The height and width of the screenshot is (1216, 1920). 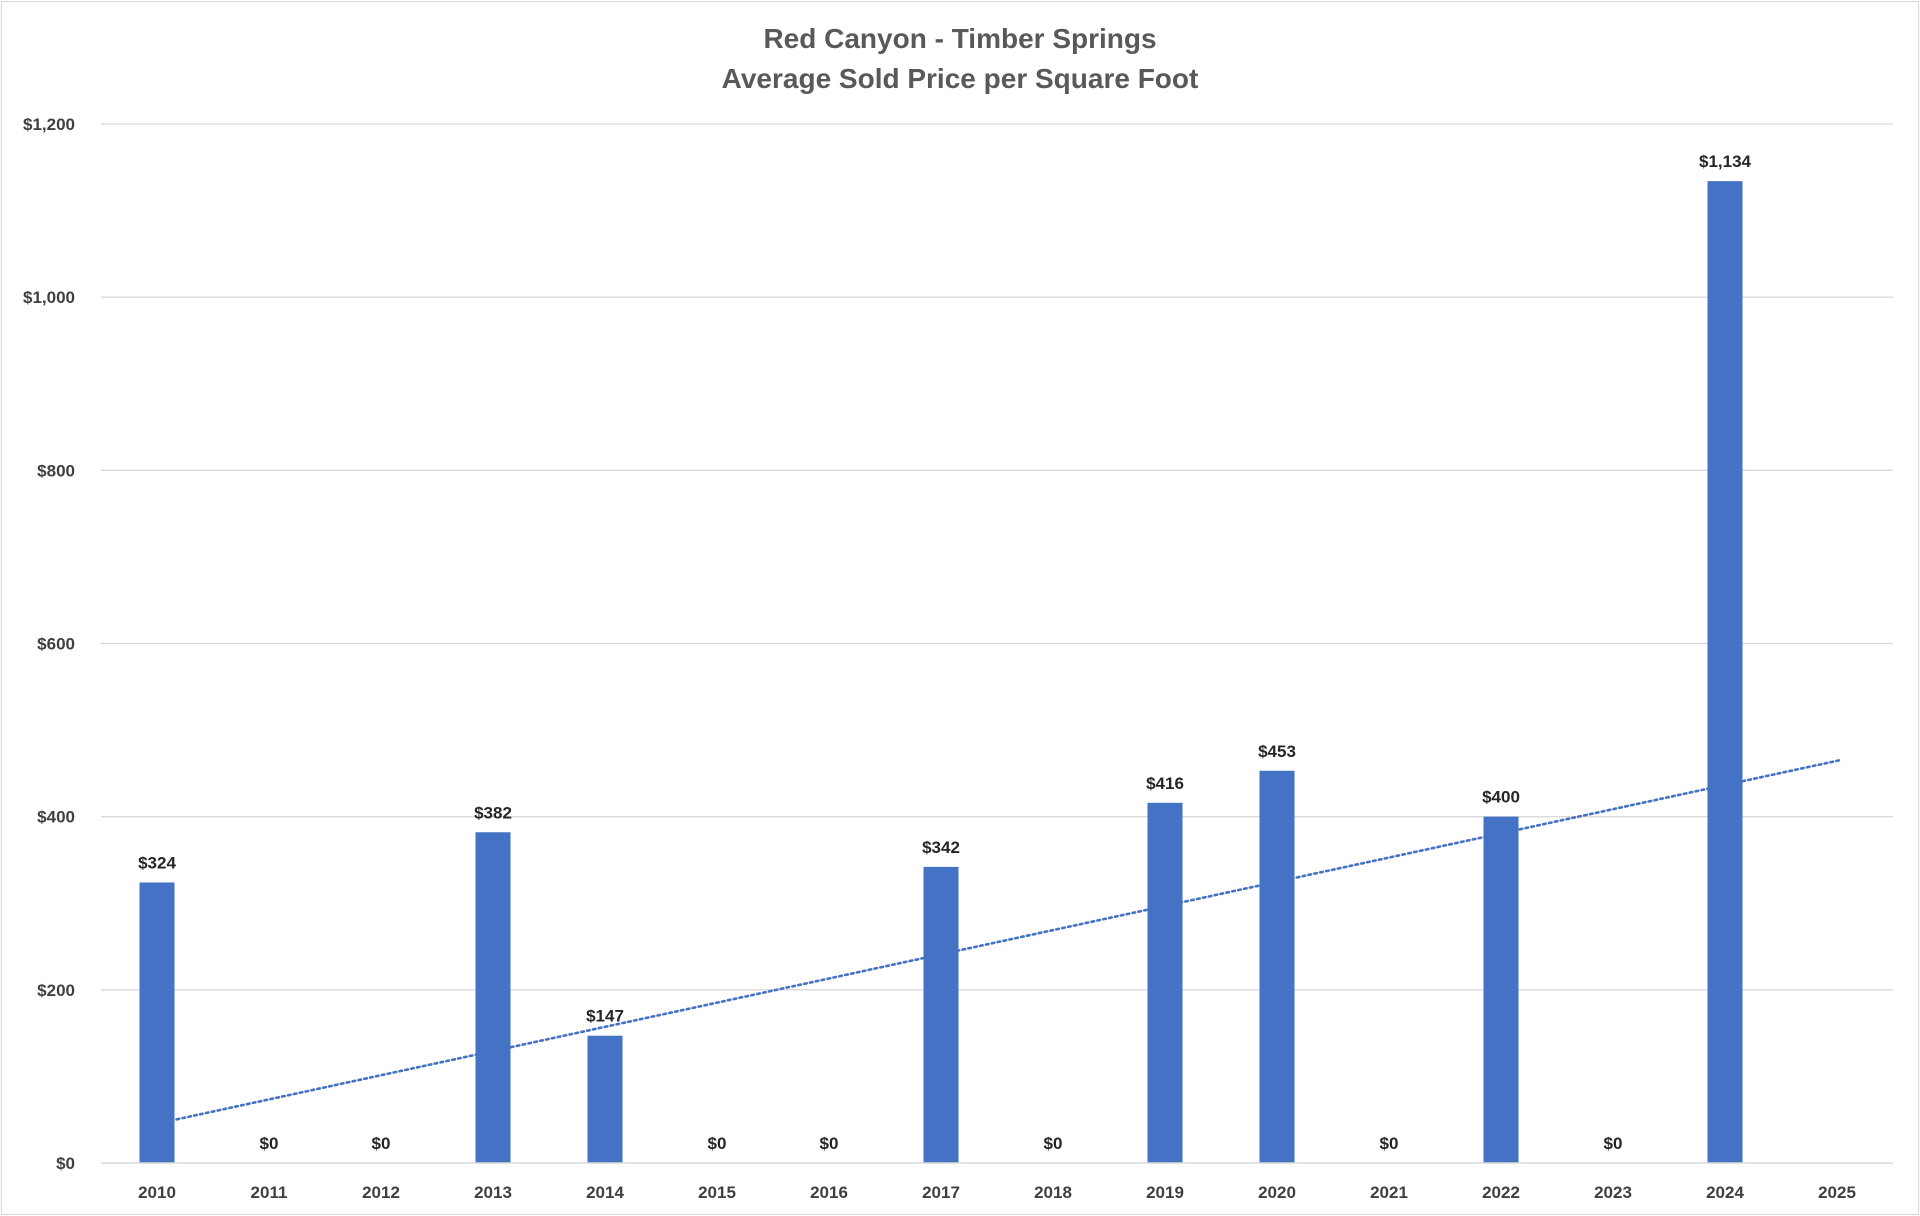 What do you see at coordinates (493, 812) in the screenshot?
I see `data-label: $382` at bounding box center [493, 812].